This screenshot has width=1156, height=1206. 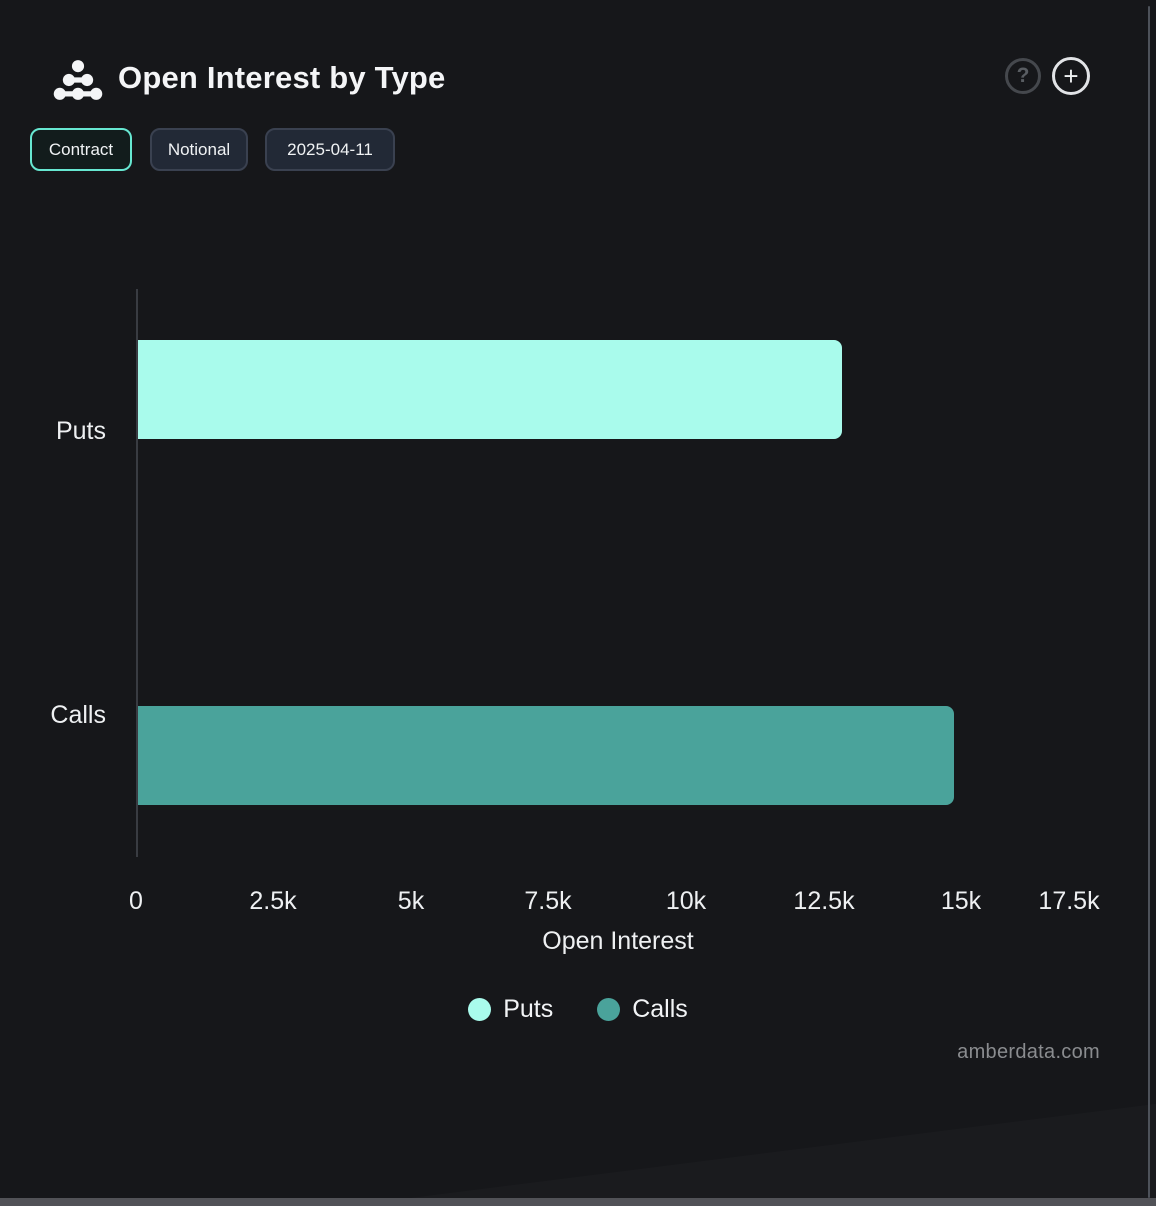 I want to click on y-axis-label-calls: Calls, so click(x=78, y=715).